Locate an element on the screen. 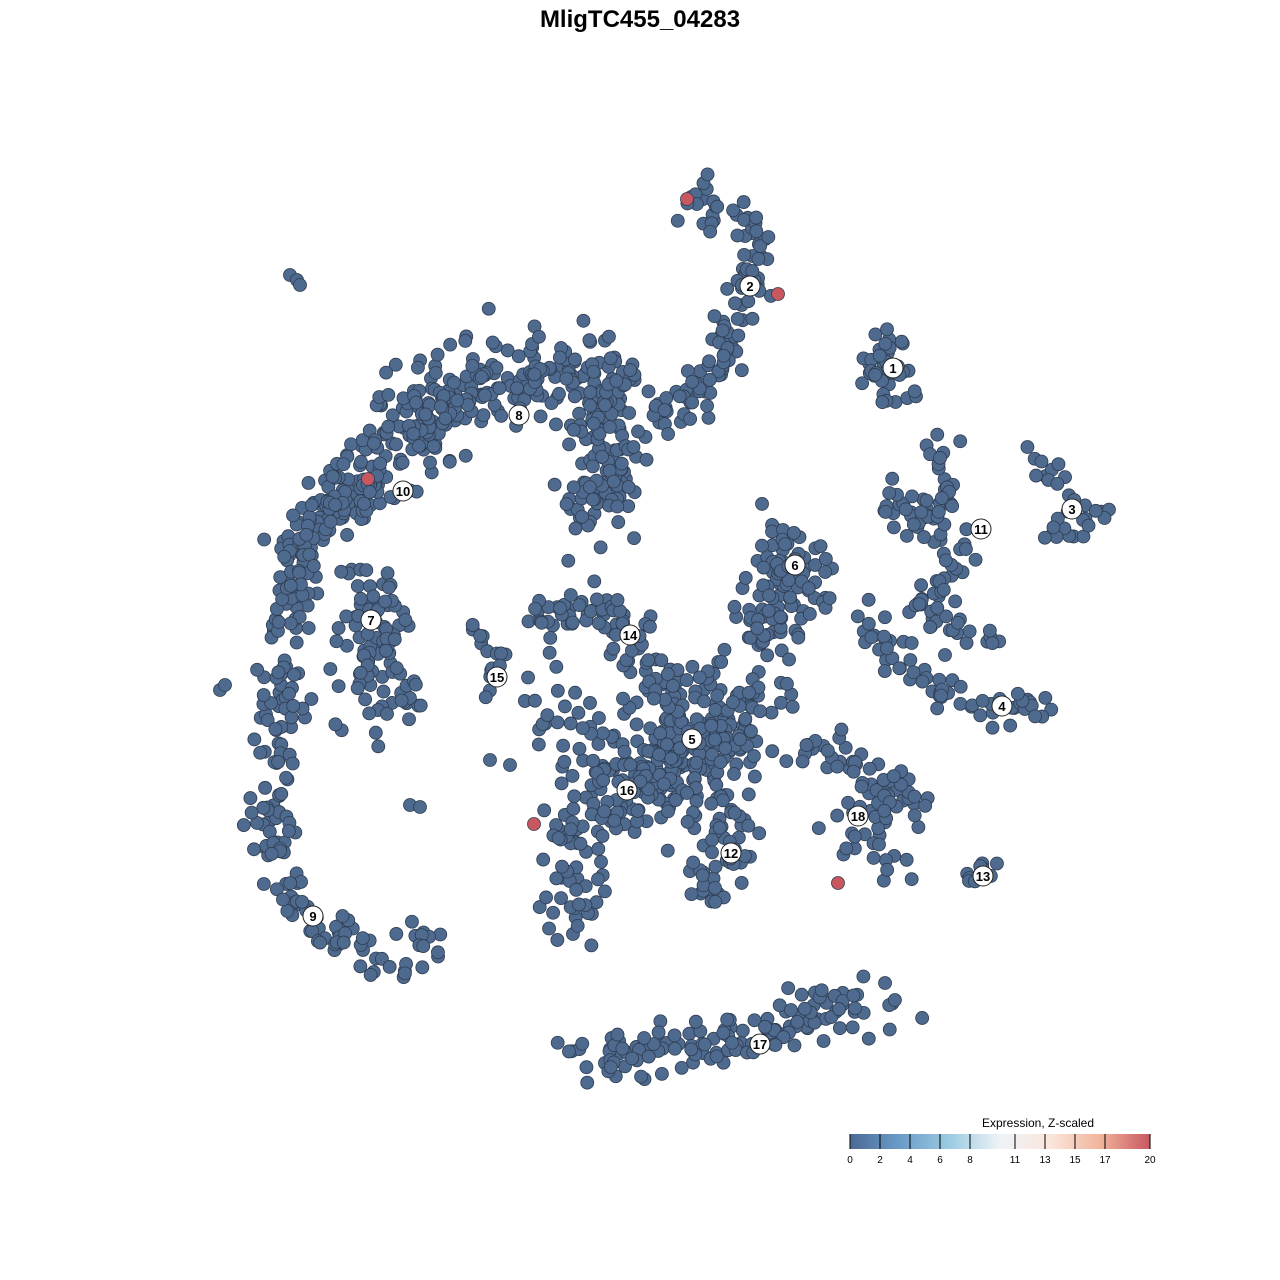 This screenshot has width=1280, height=1280. cluster-label: 1 is located at coordinates (893, 368).